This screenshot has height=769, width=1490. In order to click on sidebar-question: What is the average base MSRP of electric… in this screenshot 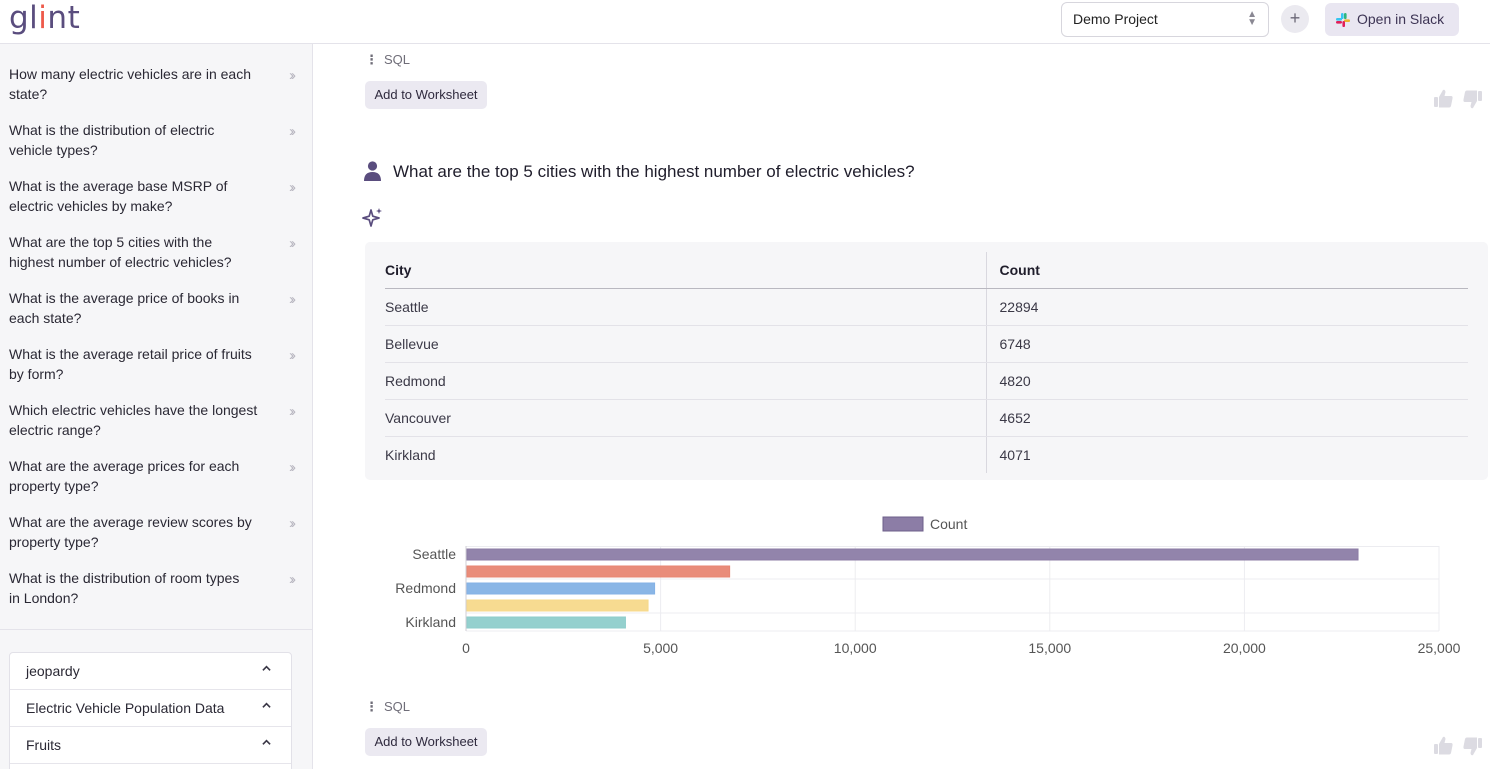, I will do `click(155, 196)`.